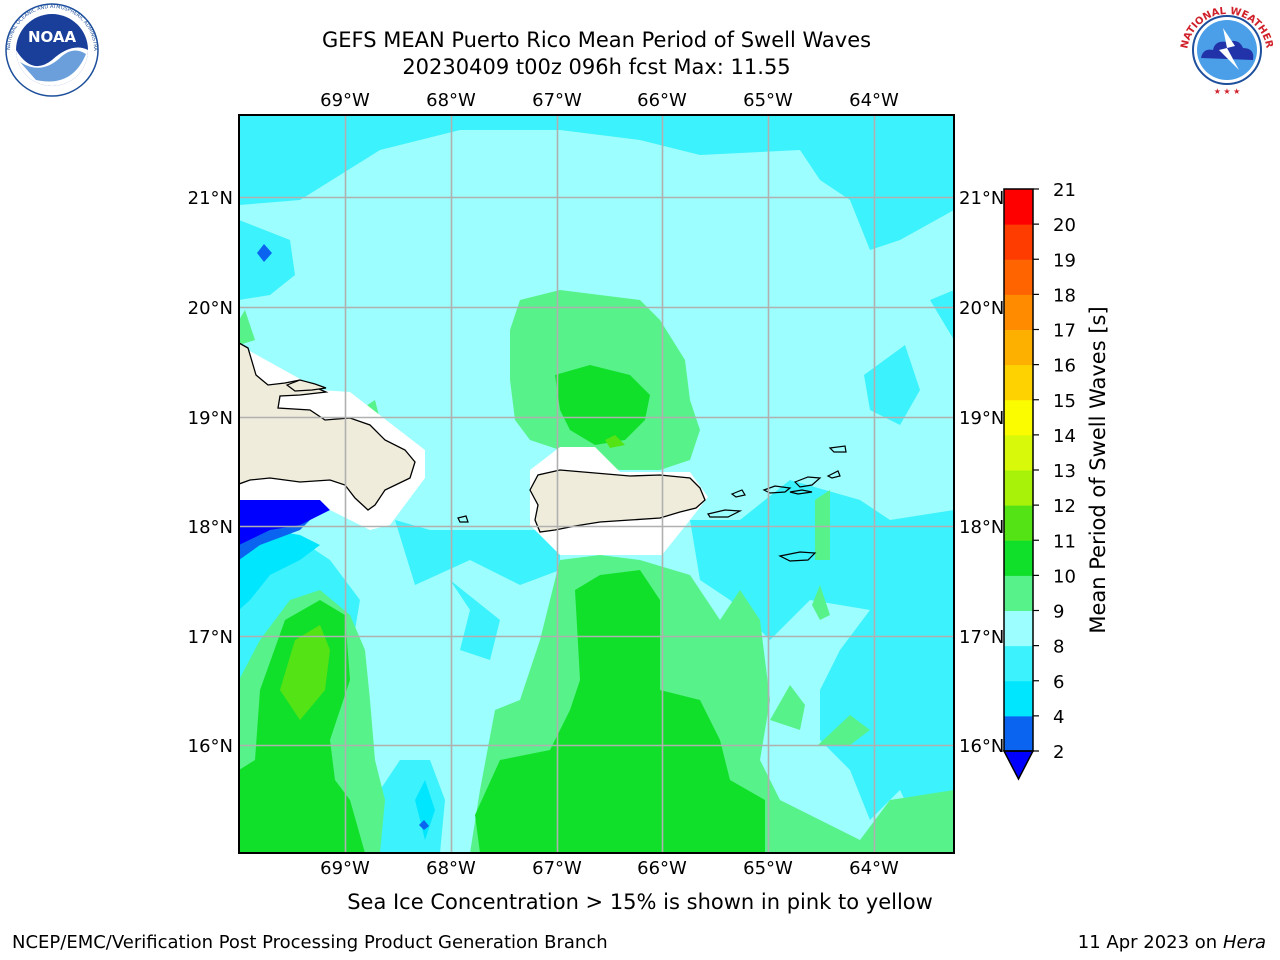  What do you see at coordinates (725, 513) in the screenshot?
I see `land-vieques` at bounding box center [725, 513].